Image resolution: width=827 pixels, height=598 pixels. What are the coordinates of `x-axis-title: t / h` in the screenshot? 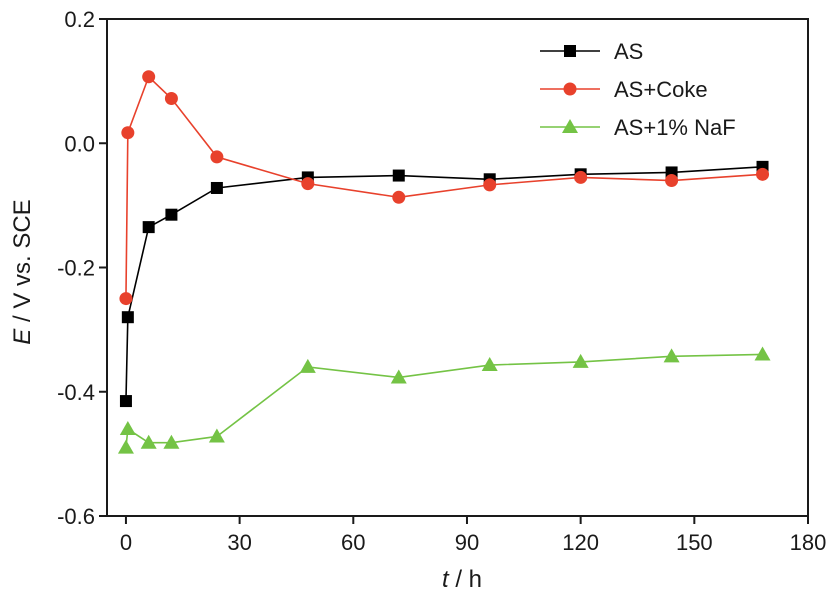 It's located at (462, 579).